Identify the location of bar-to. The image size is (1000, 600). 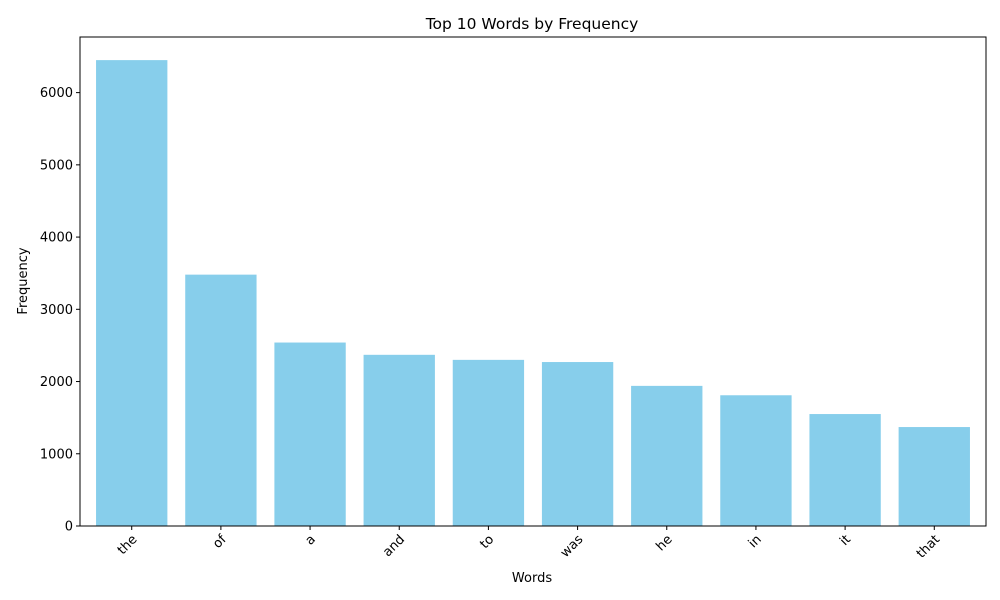
(488, 442).